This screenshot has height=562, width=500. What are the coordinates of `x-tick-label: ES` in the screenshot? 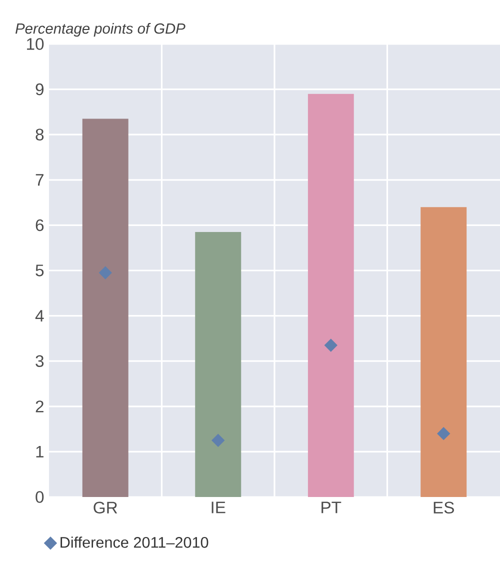 It's located at (444, 508).